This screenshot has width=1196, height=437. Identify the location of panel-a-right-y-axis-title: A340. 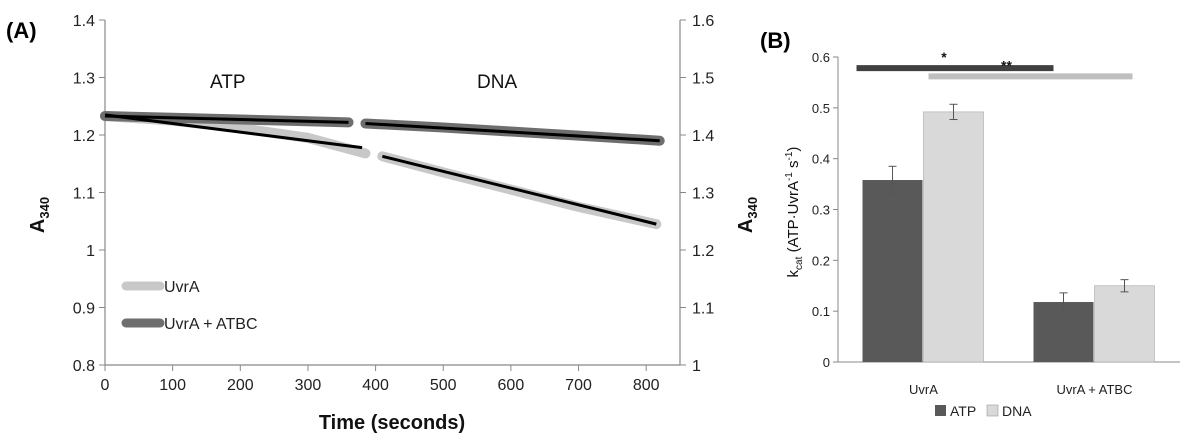
(747, 215).